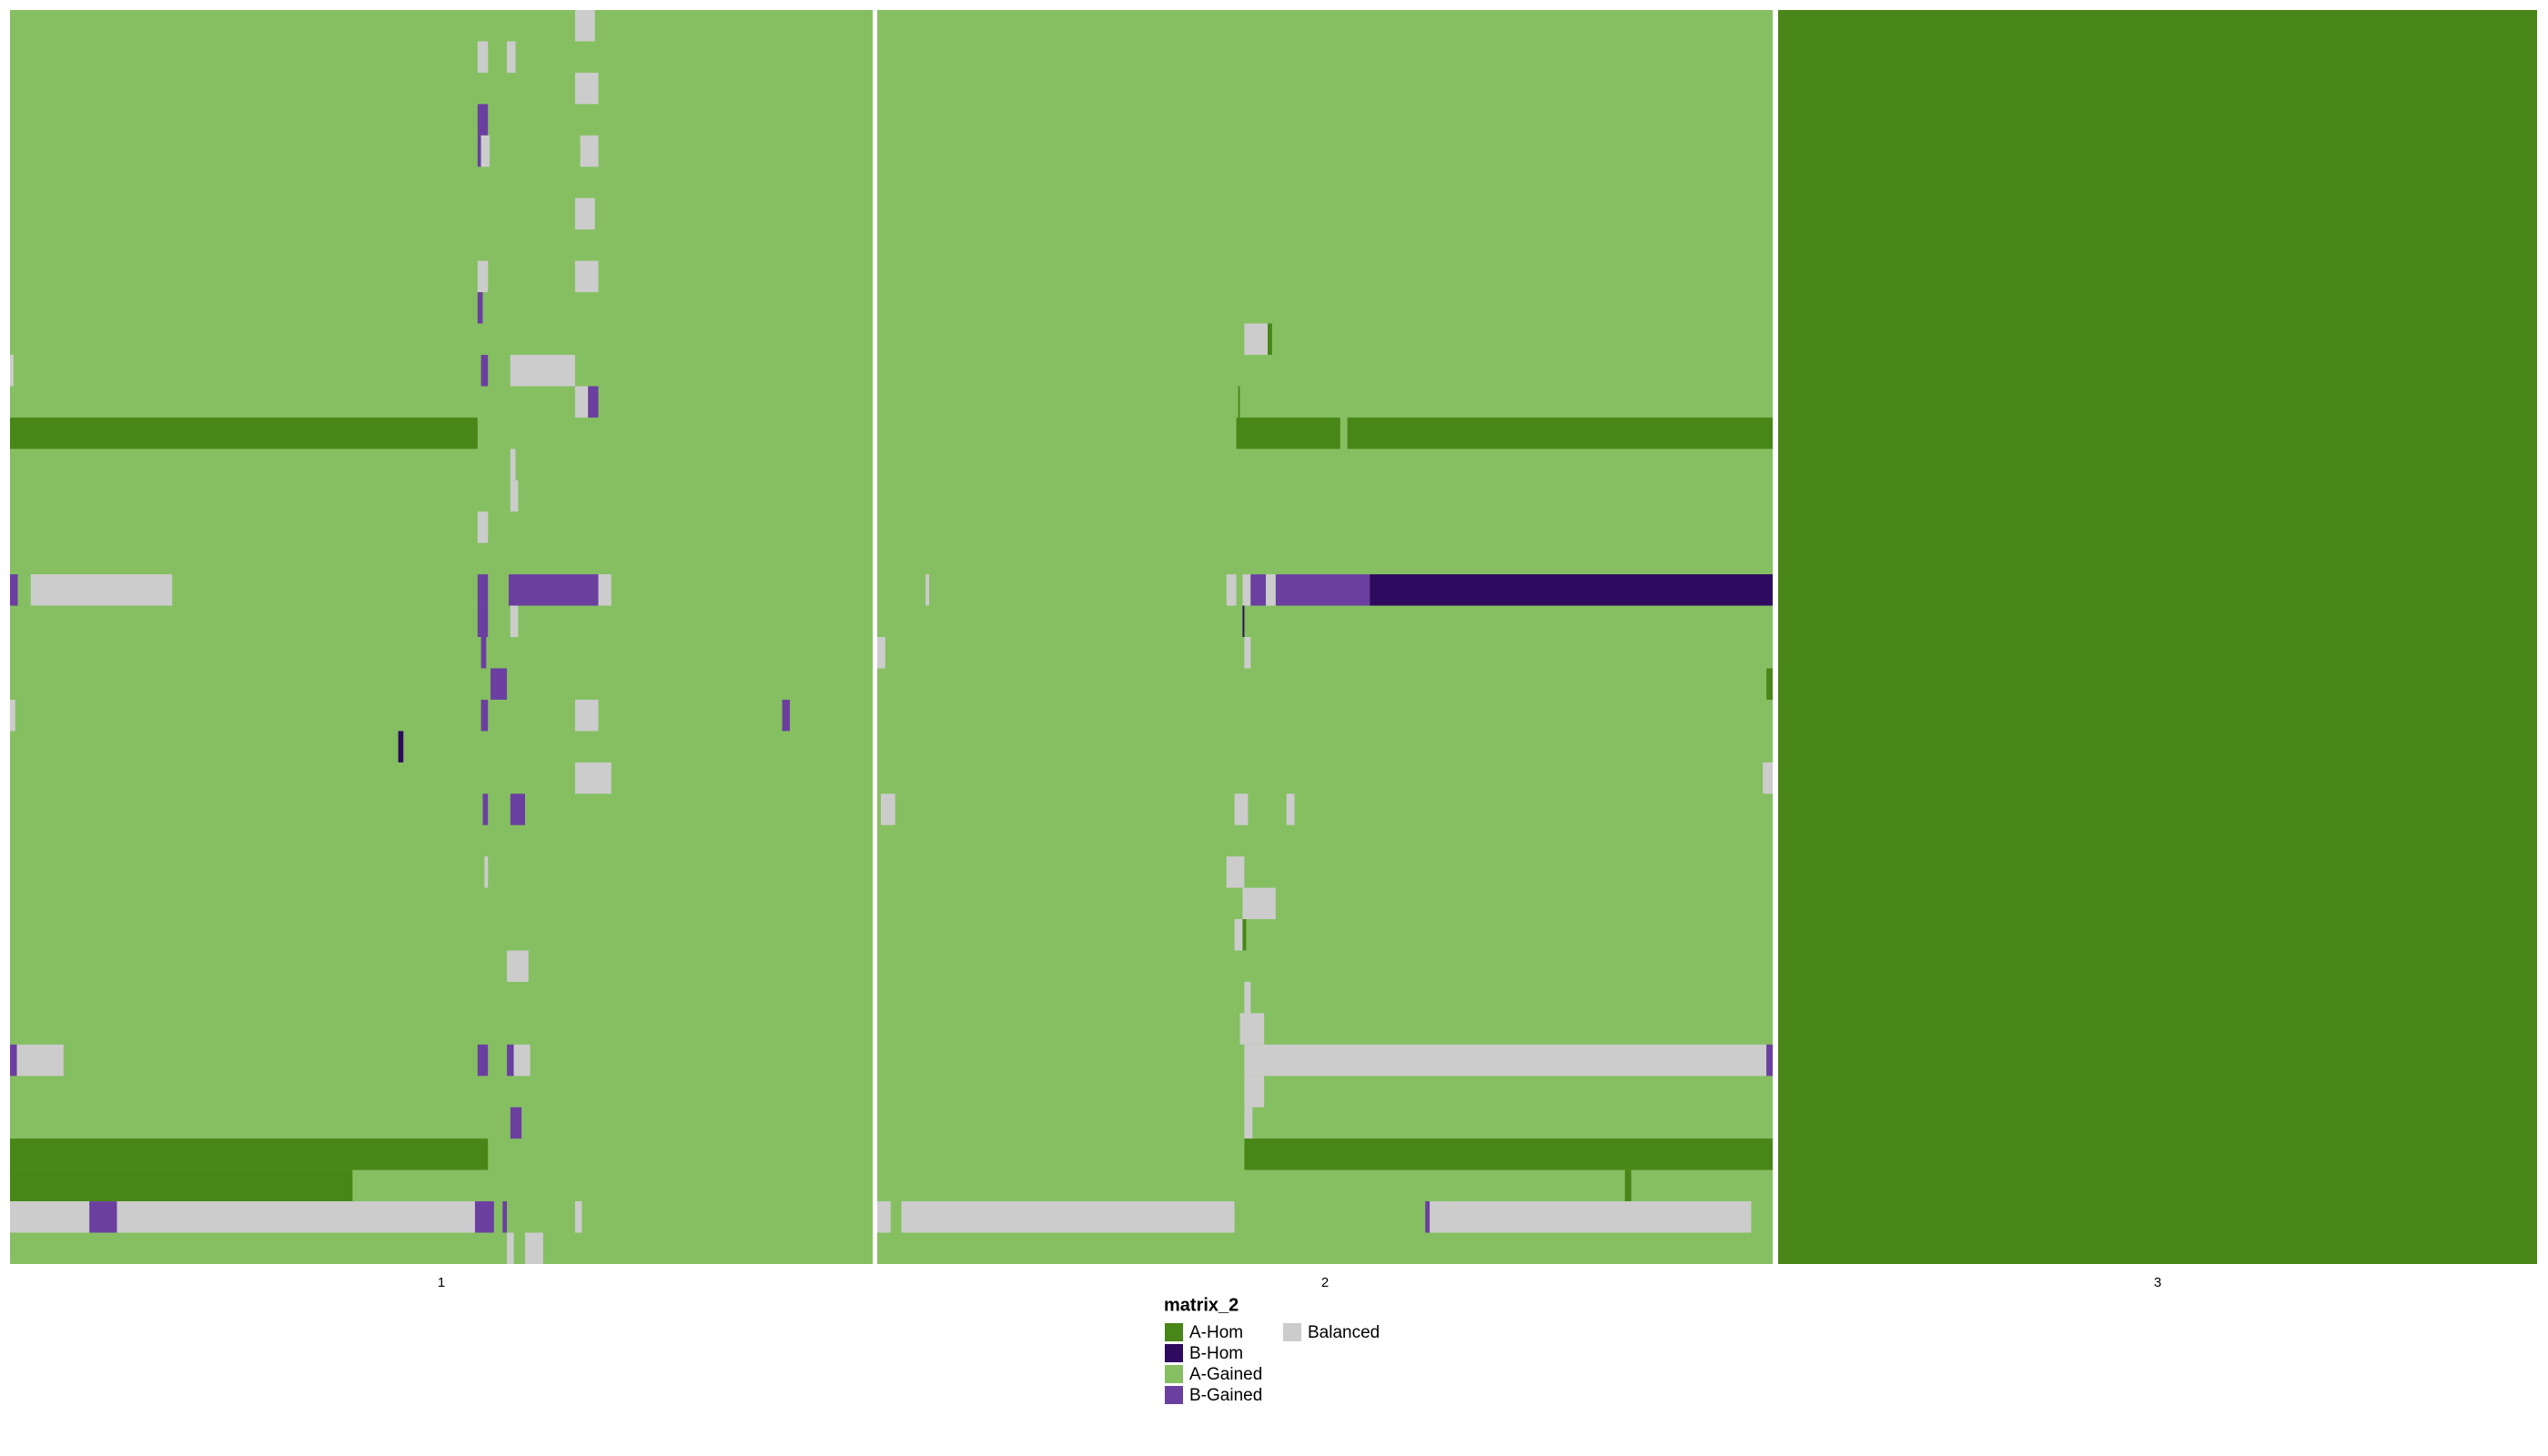 The height and width of the screenshot is (1456, 2548). Describe the element at coordinates (1202, 1305) in the screenshot. I see `legend-title: matrix_2` at that location.